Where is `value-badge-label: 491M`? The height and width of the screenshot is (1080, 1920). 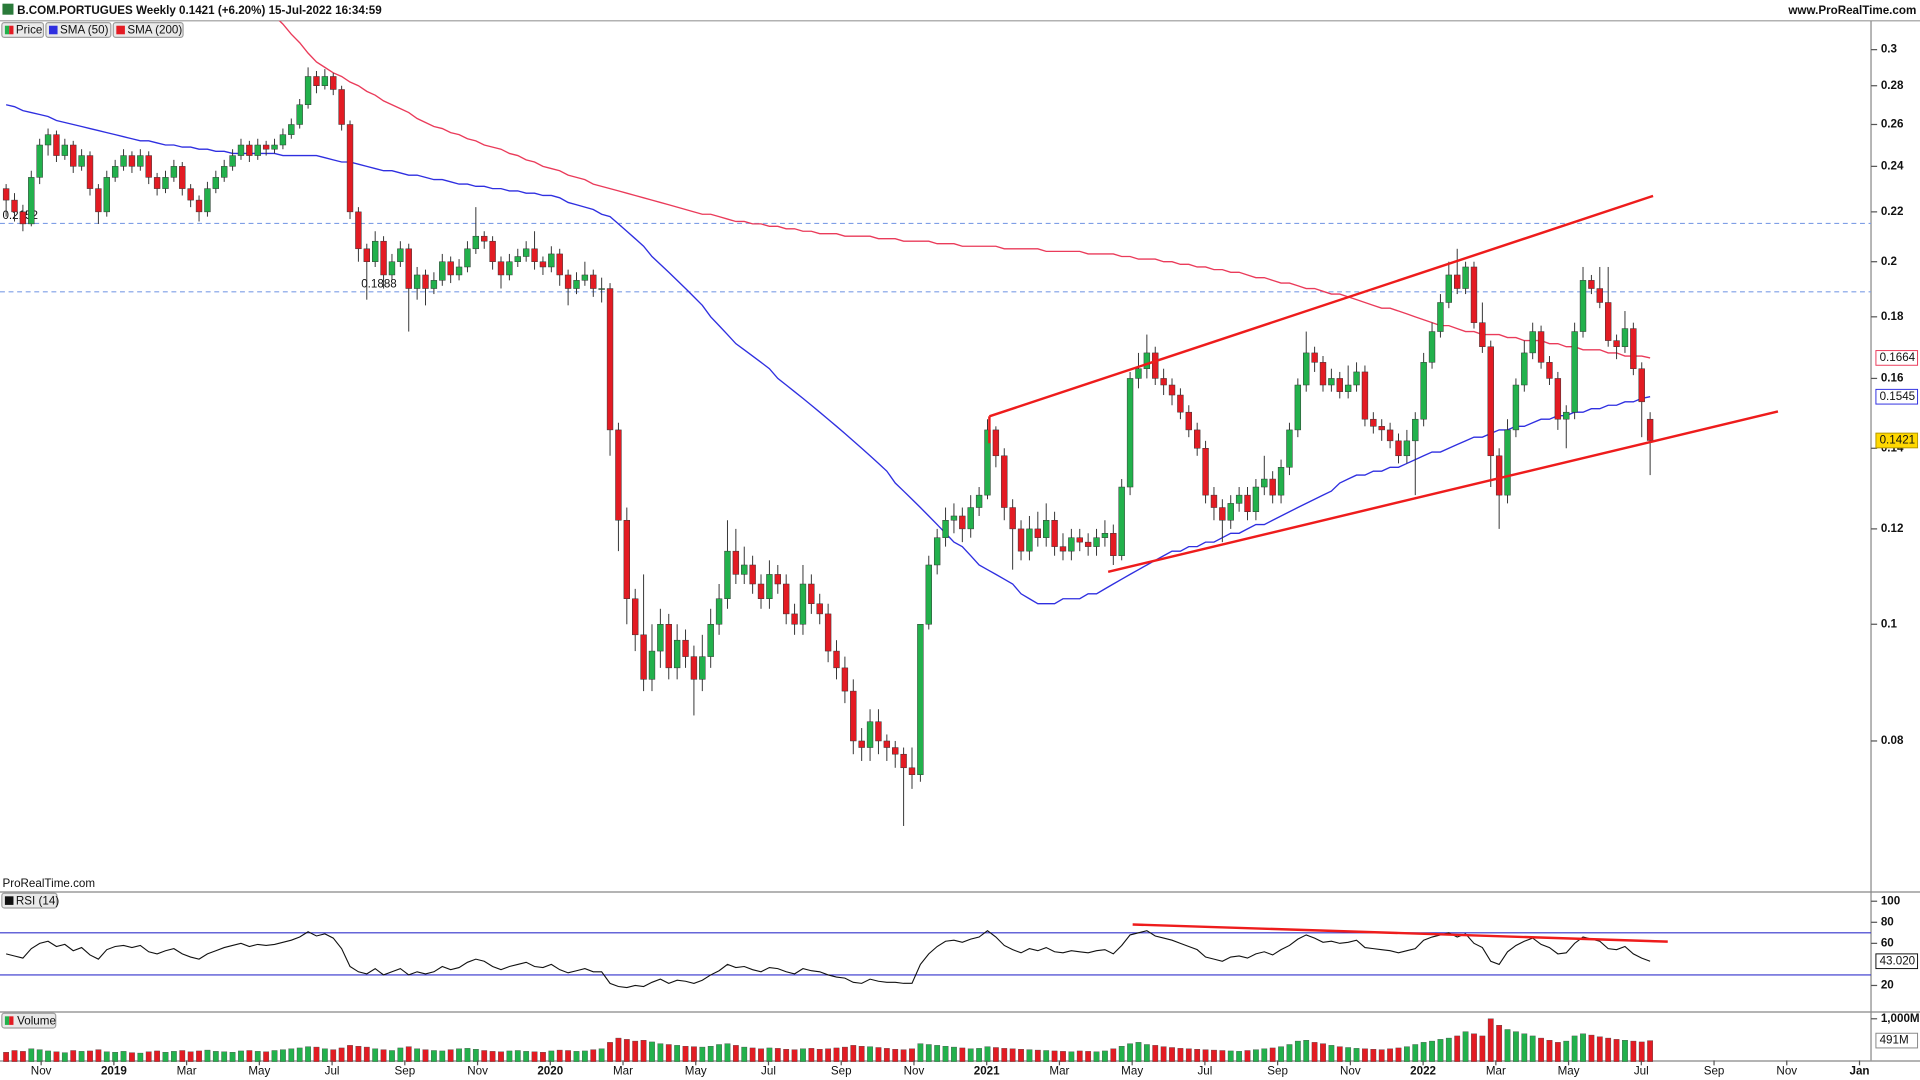 value-badge-label: 491M is located at coordinates (1894, 1040).